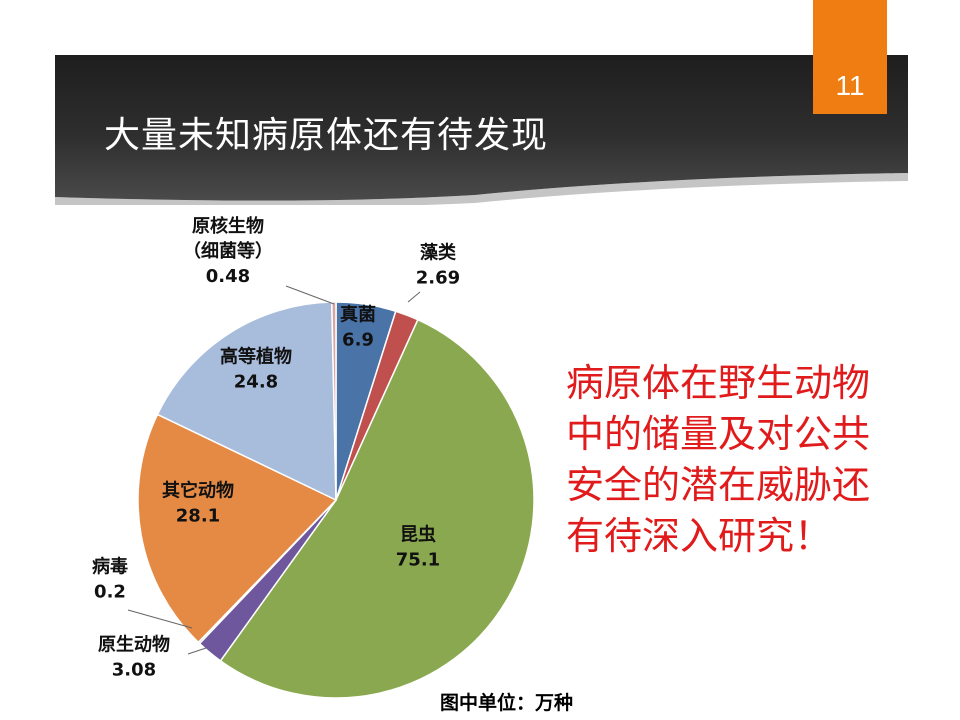  I want to click on callout-line: 安全的潜在威胁还, so click(718, 485).